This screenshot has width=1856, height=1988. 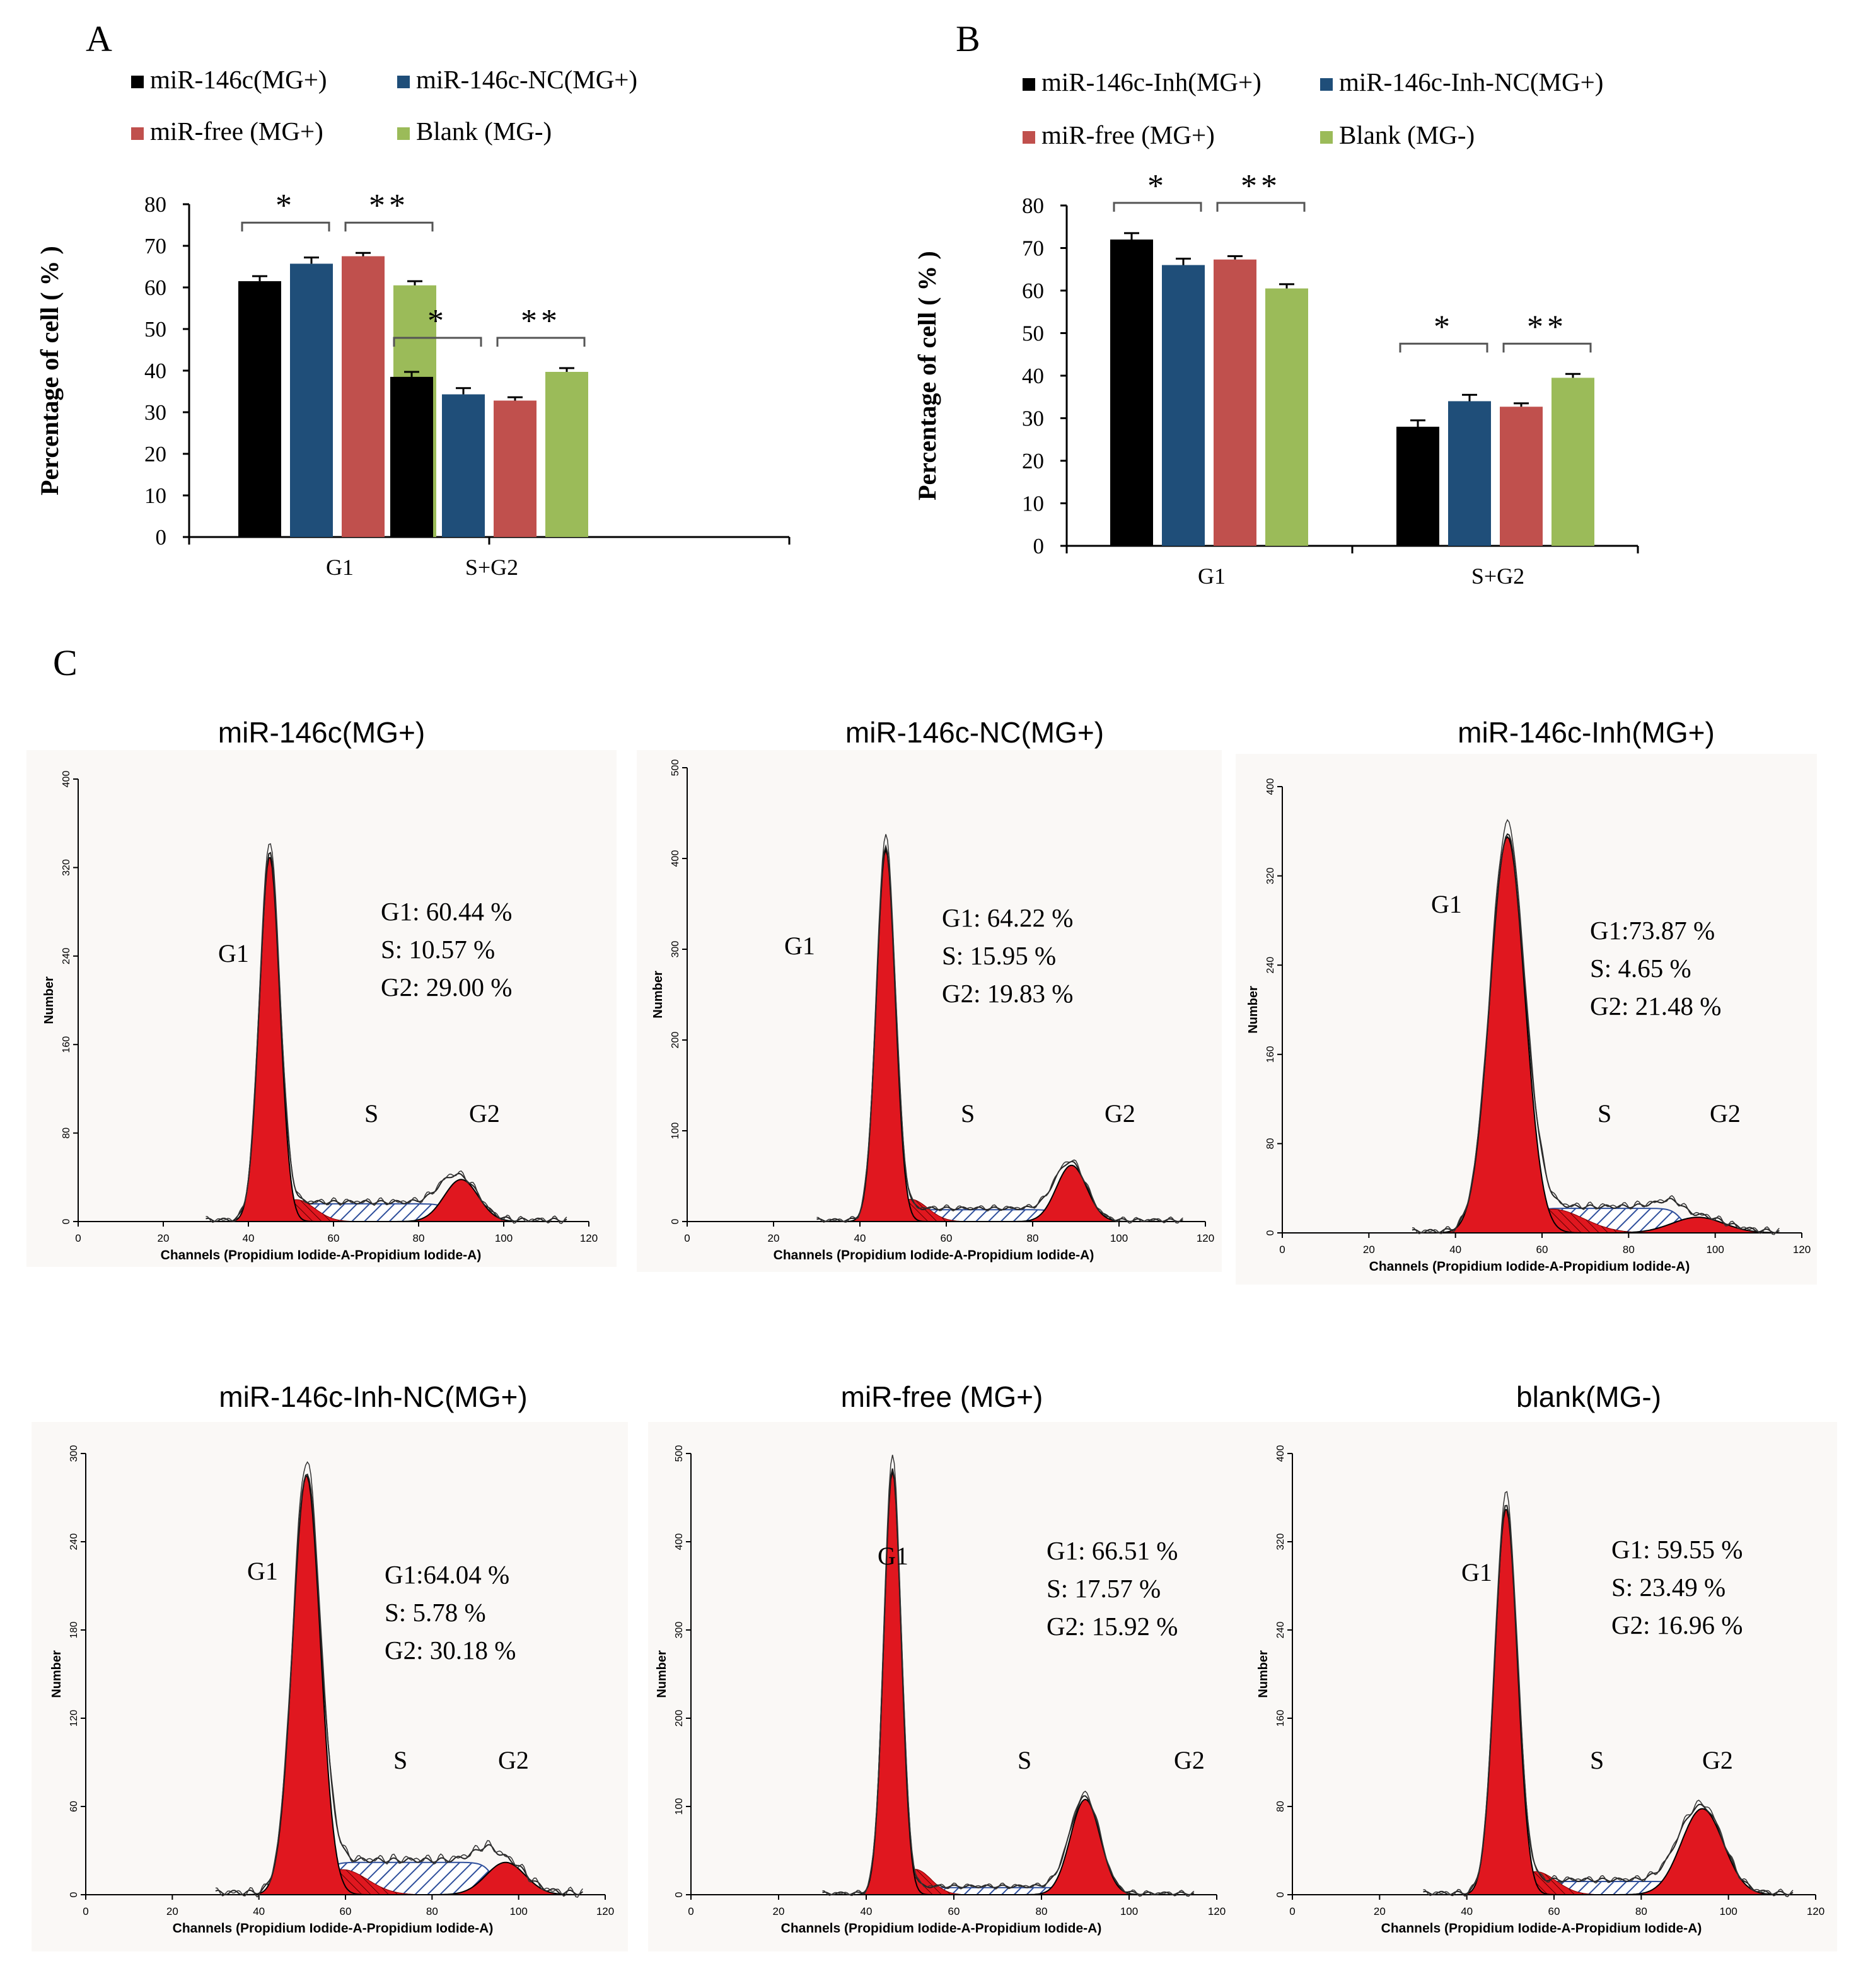 I want to click on y-tick-label: 40, so click(x=1033, y=376).